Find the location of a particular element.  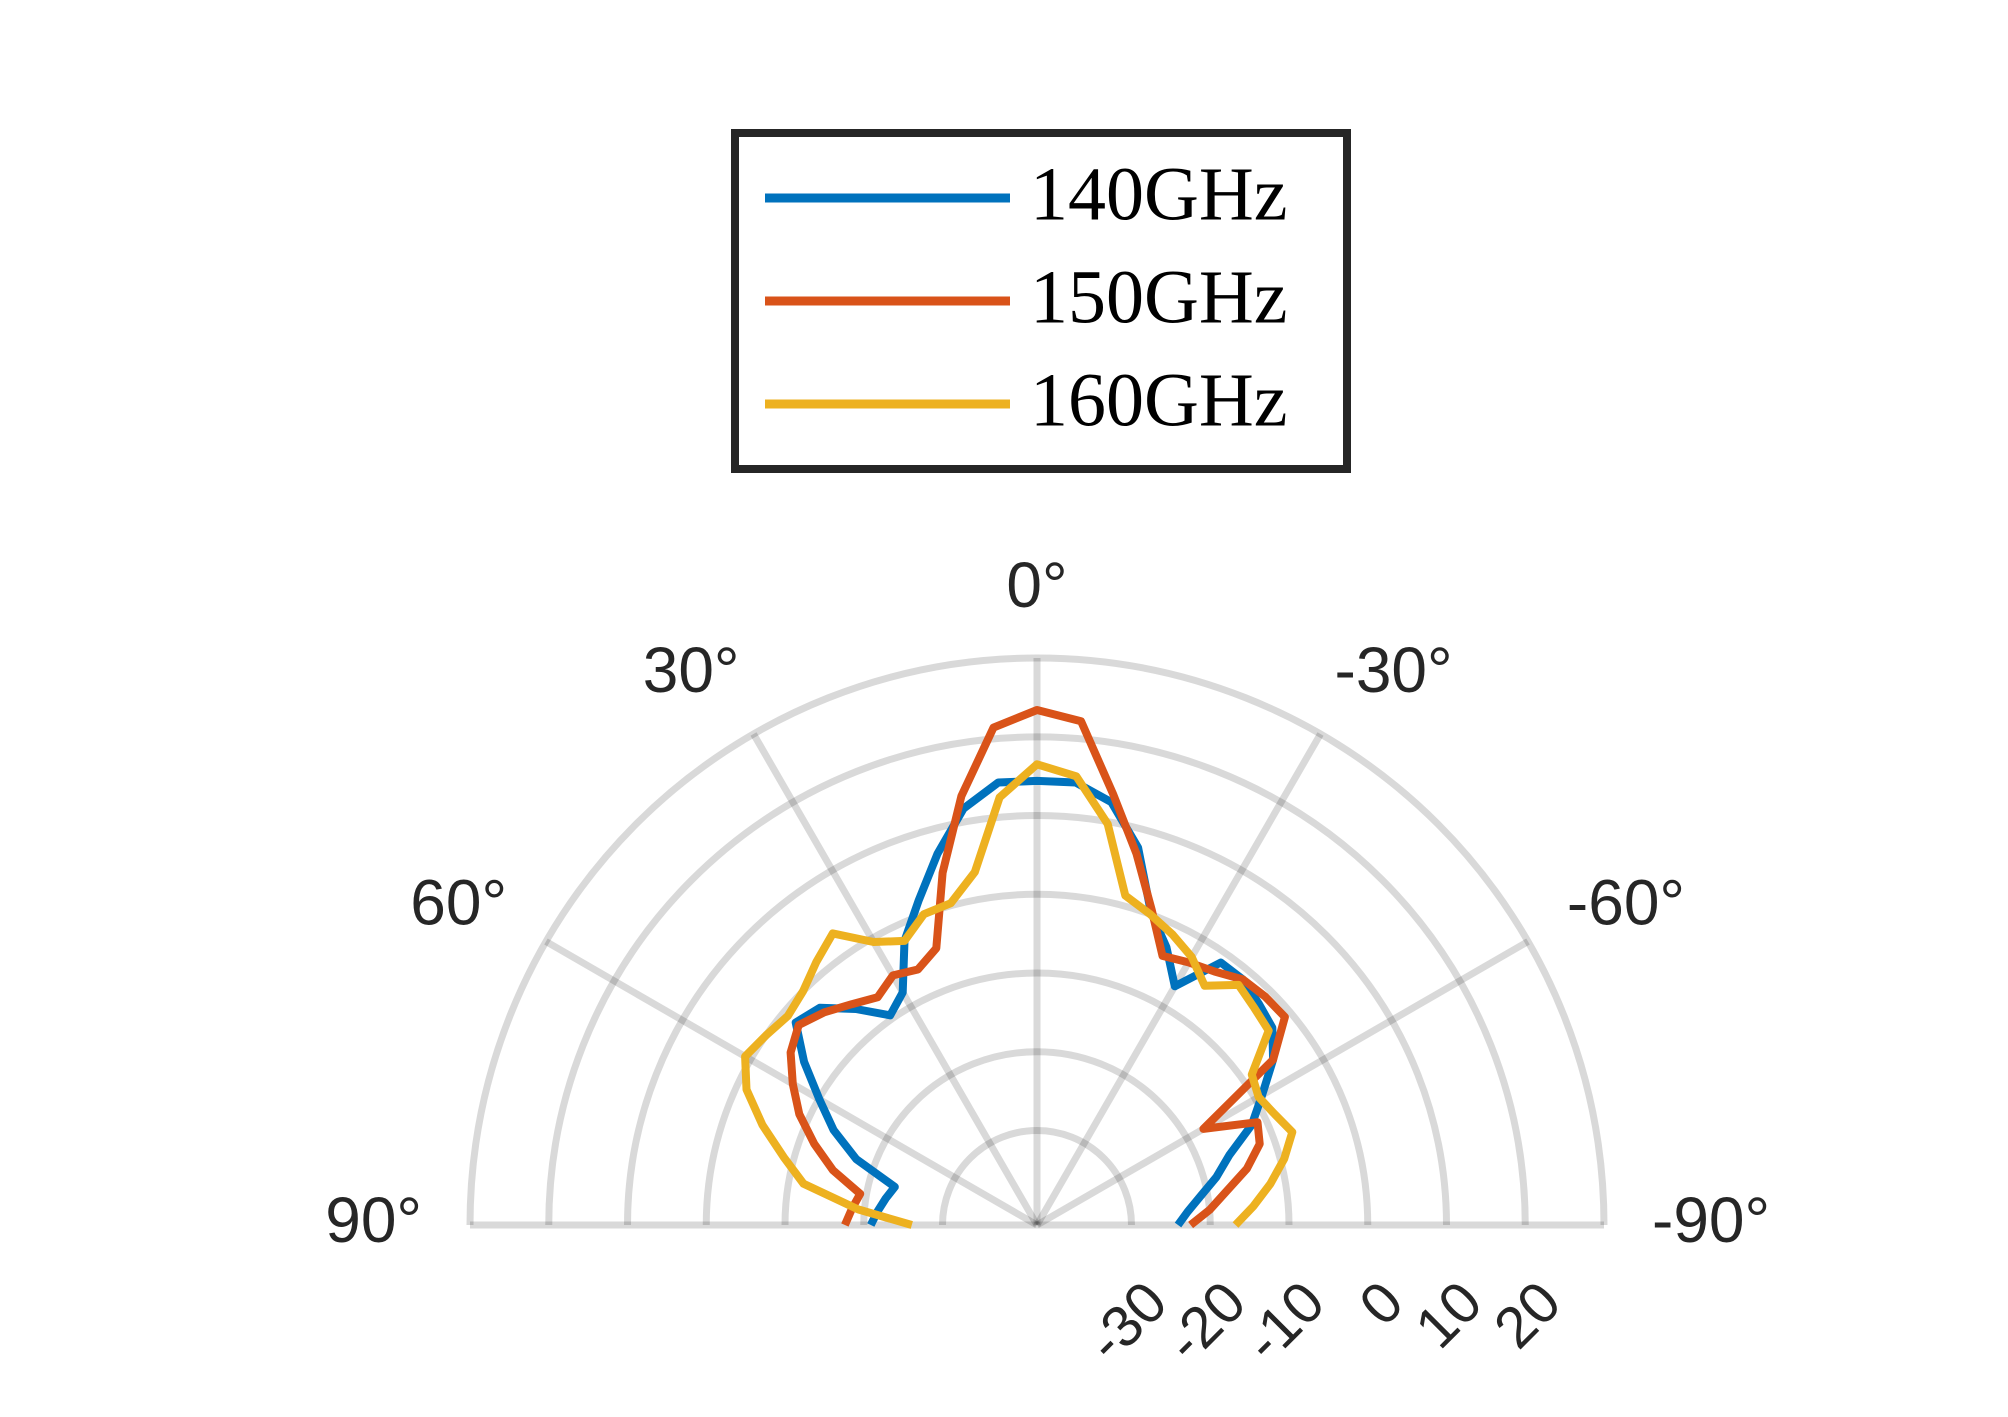

theta-tick-label: -30° is located at coordinates (1394, 670).